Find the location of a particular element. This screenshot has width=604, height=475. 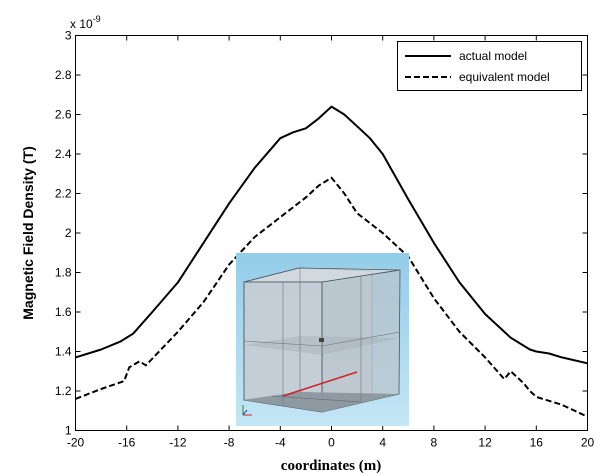

x-axis-title: coordinates (m) is located at coordinates (331, 466).